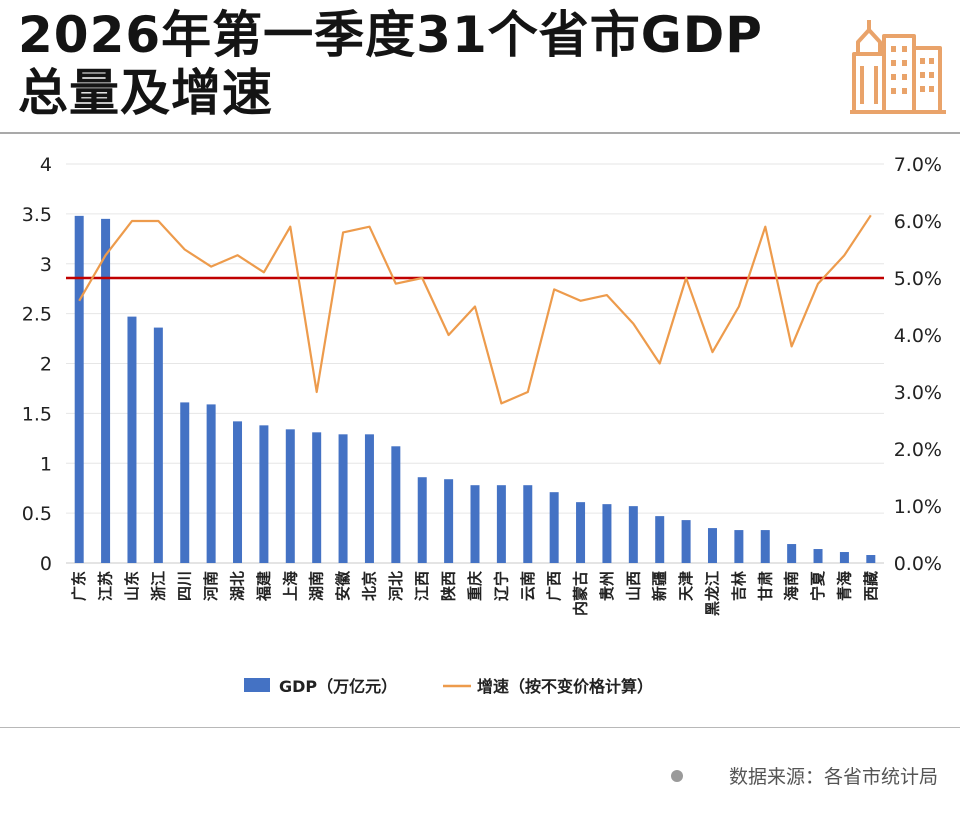 This screenshot has height=826, width=960. I want to click on right-tick-label: 2.0%, so click(918, 450).